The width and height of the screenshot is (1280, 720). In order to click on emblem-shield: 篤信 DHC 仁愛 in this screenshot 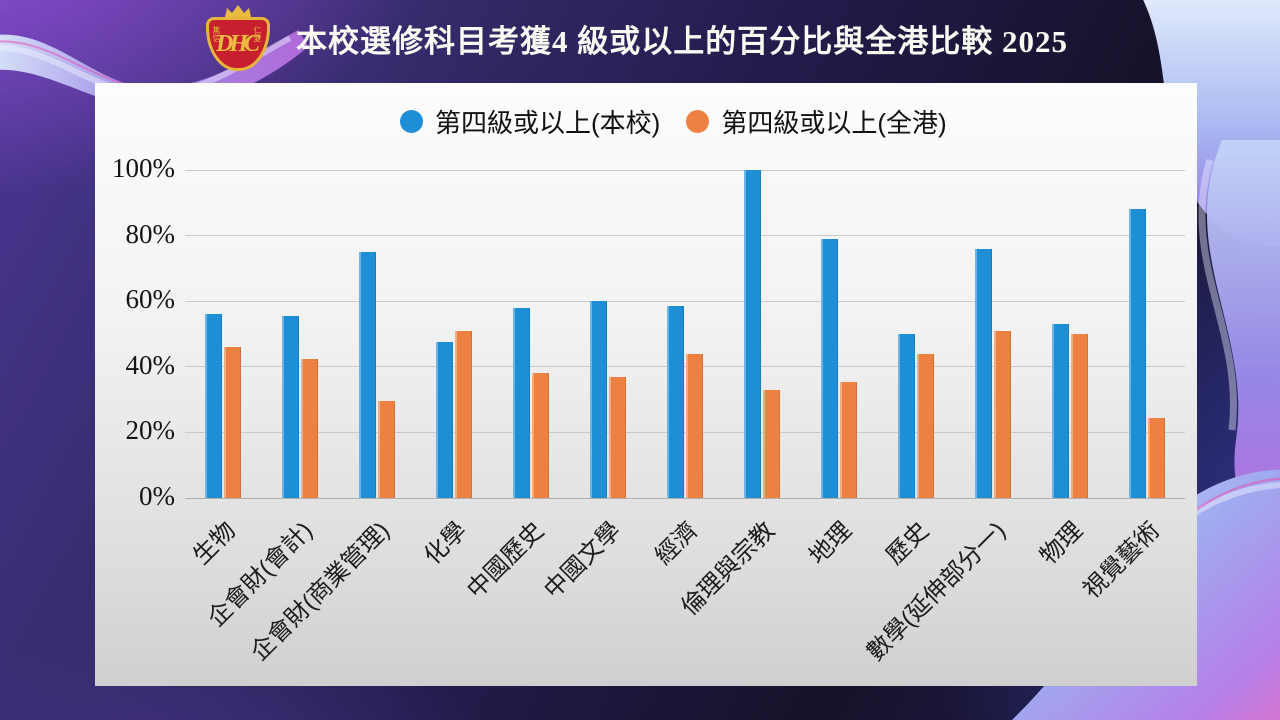, I will do `click(238, 44)`.